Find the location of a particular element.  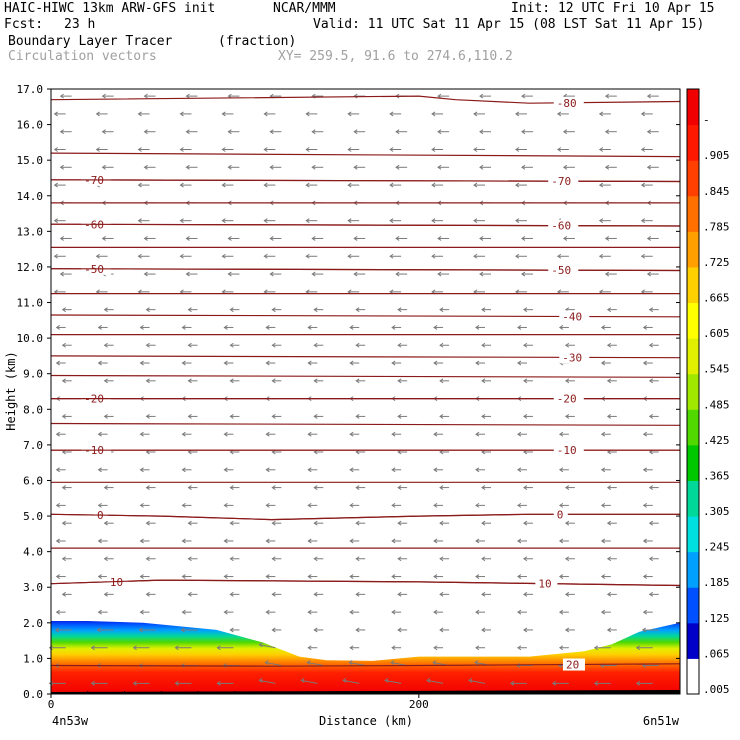

colorbar-label: .905 is located at coordinates (716, 155).